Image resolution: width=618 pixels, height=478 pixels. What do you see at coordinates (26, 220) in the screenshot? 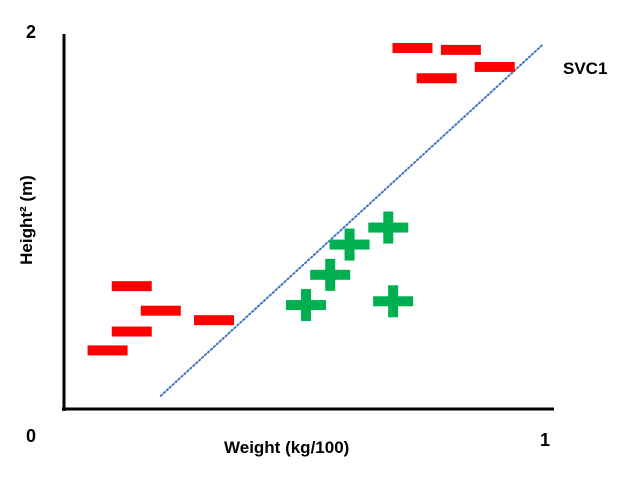
I see `y-axis-label: Height² (m)` at bounding box center [26, 220].